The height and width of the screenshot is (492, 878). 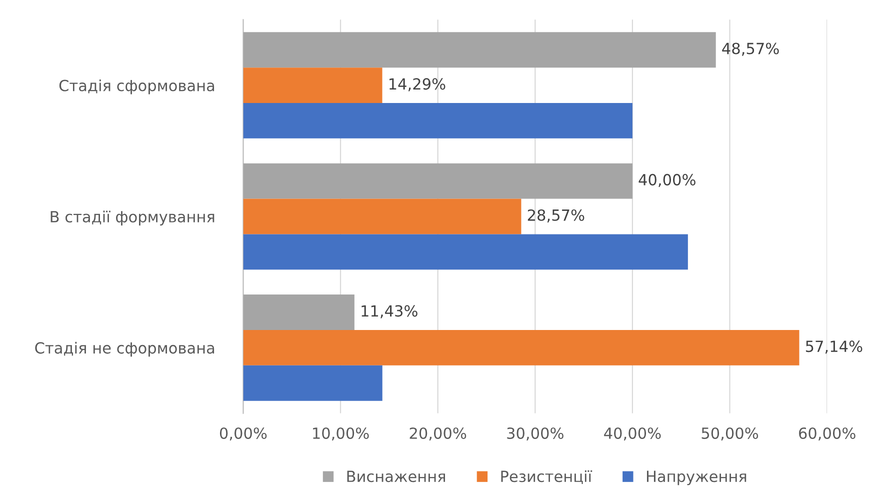 What do you see at coordinates (834, 347) in the screenshot?
I see `data-label: 57,14%` at bounding box center [834, 347].